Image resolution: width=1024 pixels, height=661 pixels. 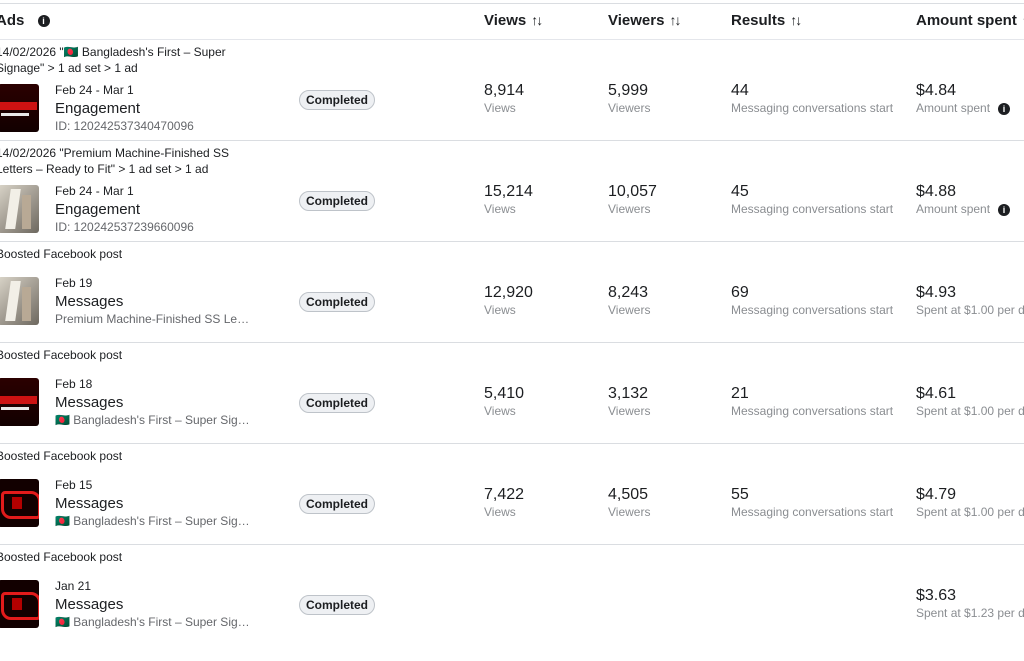 What do you see at coordinates (936, 90) in the screenshot?
I see `amount-value: $4.84` at bounding box center [936, 90].